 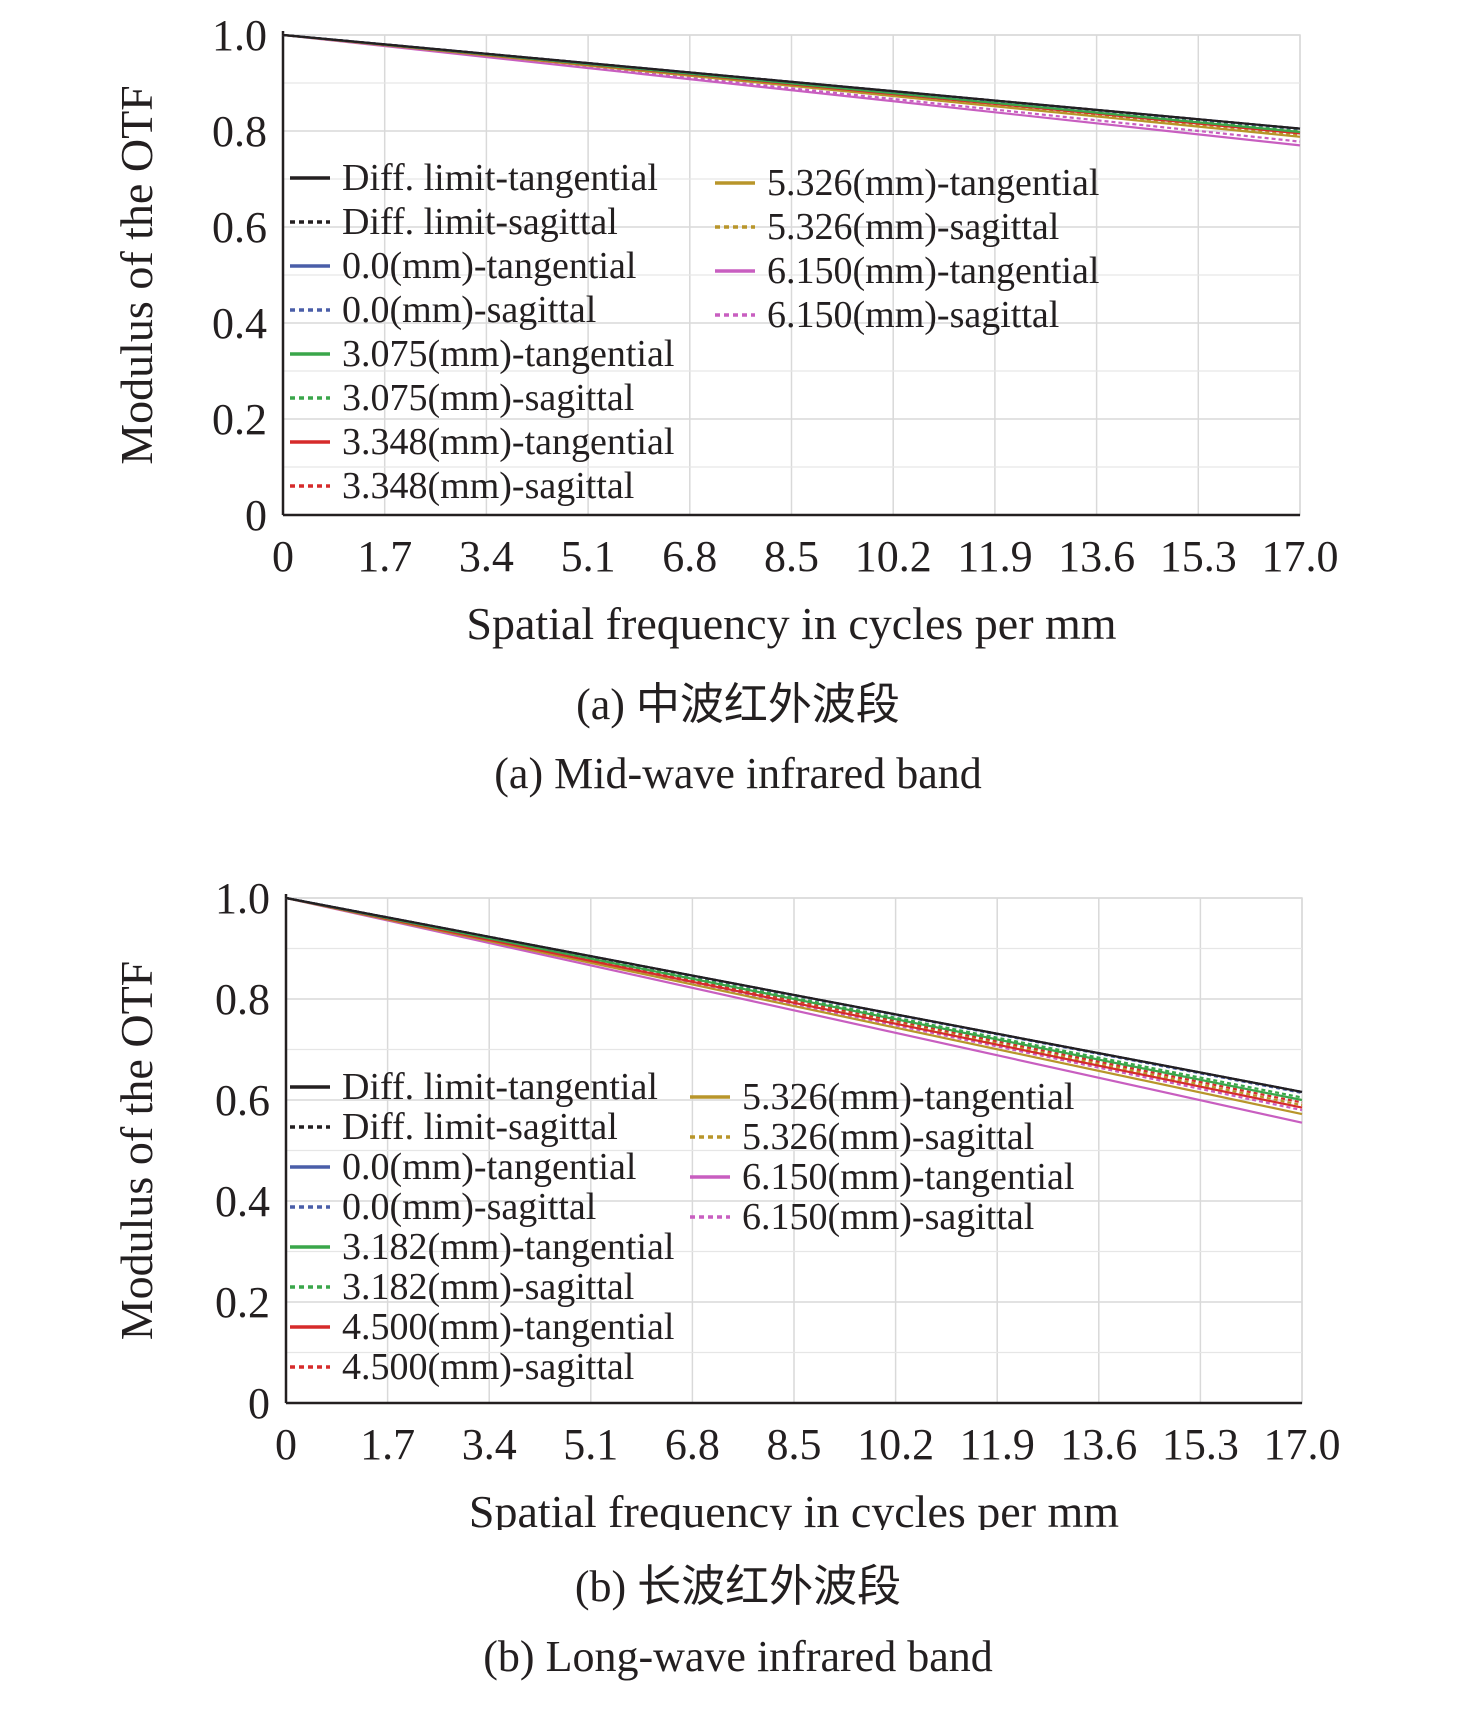 What do you see at coordinates (508, 442) in the screenshot?
I see `legend-label: 3.348(mm)-tangential` at bounding box center [508, 442].